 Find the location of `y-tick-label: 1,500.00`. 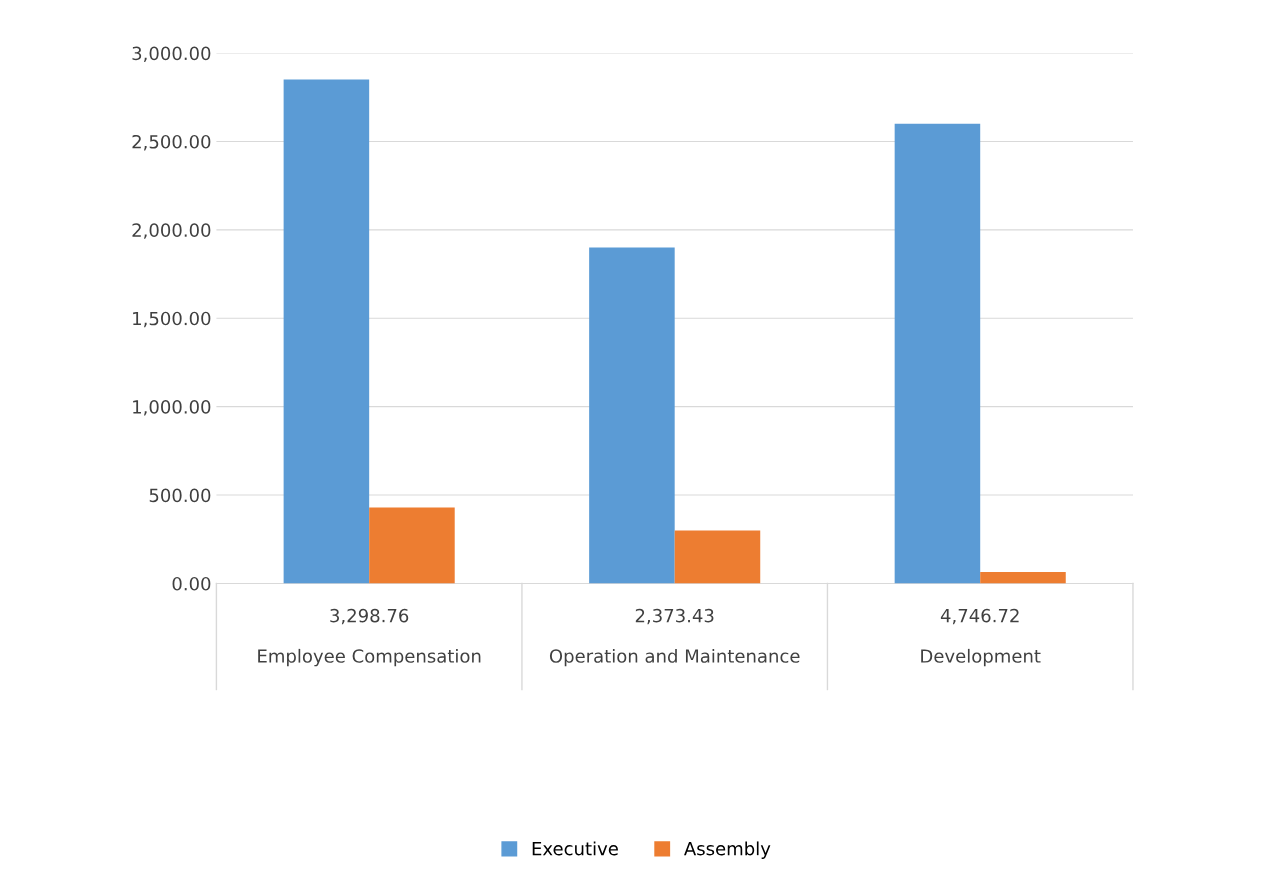

y-tick-label: 1,500.00 is located at coordinates (172, 319).